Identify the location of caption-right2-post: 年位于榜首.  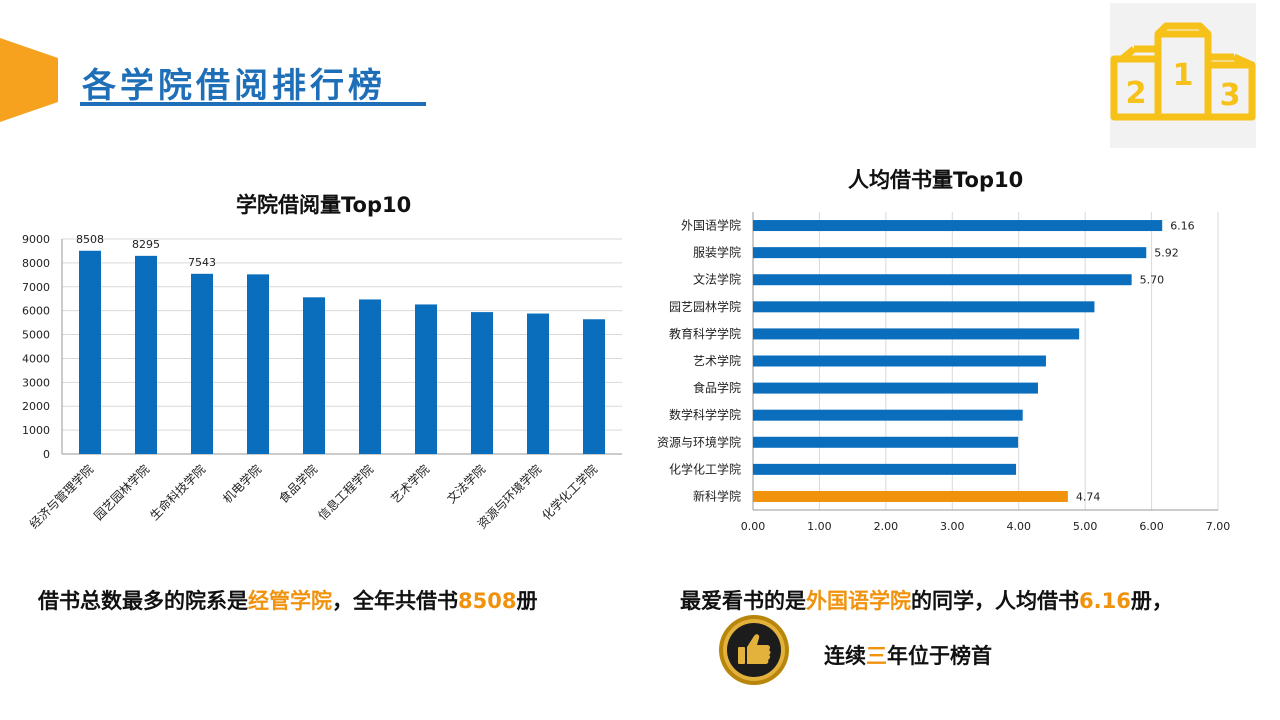
(939, 656).